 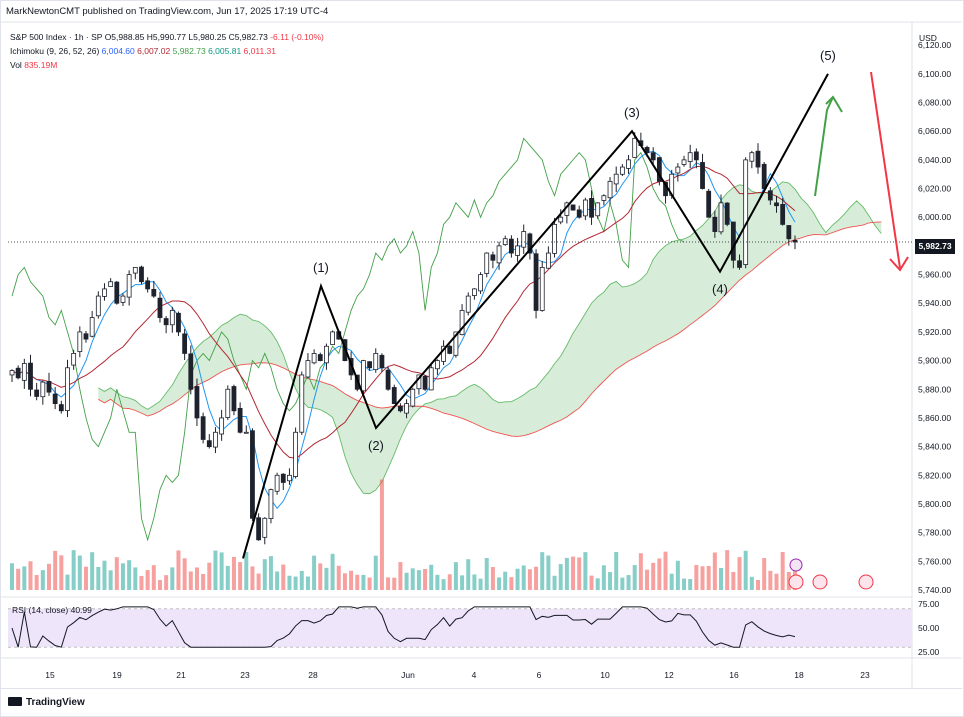 What do you see at coordinates (41, 65) in the screenshot?
I see `volume-value: 835.19M` at bounding box center [41, 65].